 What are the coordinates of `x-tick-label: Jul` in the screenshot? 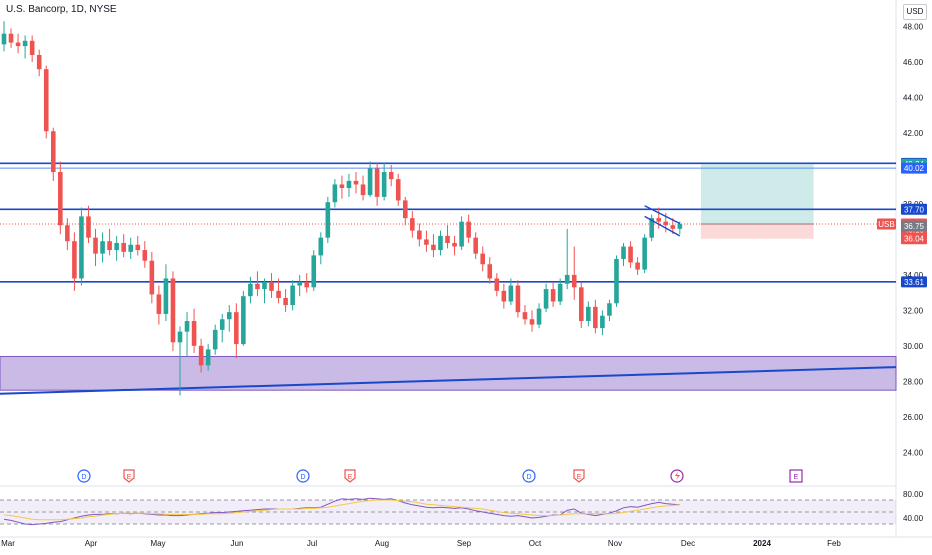 It's located at (312, 543).